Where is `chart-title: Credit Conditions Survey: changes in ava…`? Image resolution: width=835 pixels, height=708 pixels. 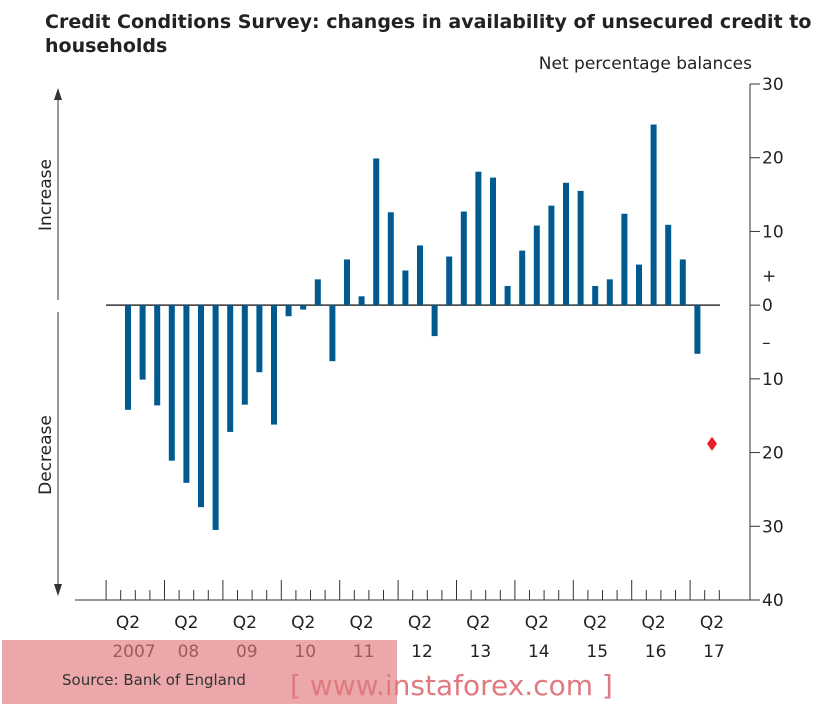
chart-title: Credit Conditions Survey: changes in ava… is located at coordinates (428, 34).